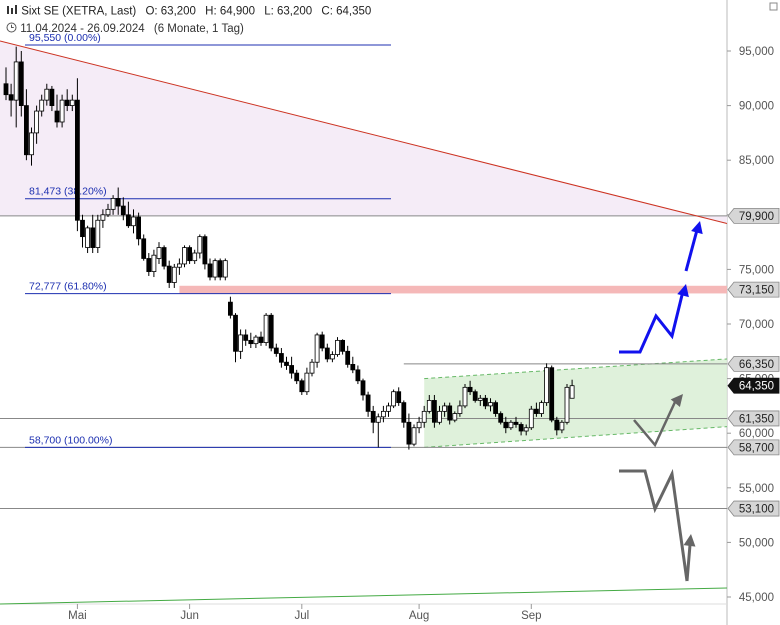 This screenshot has width=780, height=625. Describe the element at coordinates (756, 325) in the screenshot. I see `y-tick-label: 70,000` at that location.